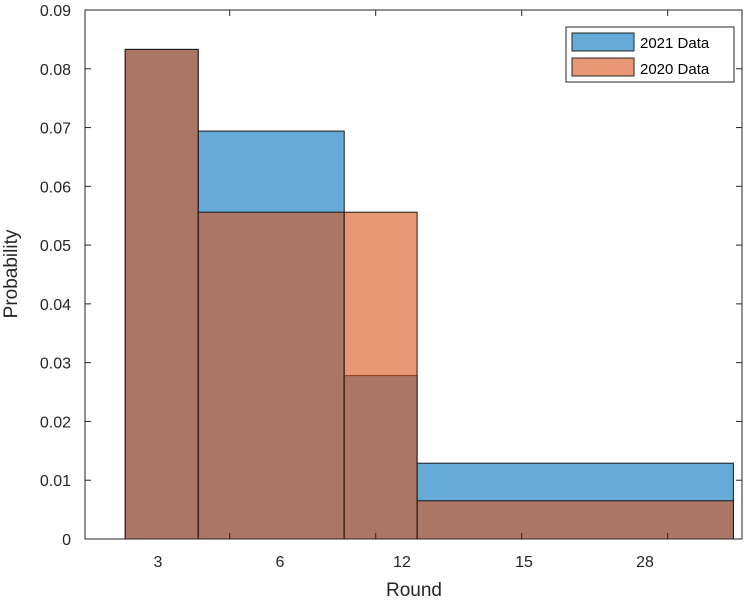 This screenshot has width=751, height=600. Describe the element at coordinates (55, 422) in the screenshot. I see `y-tick-label: 0.02` at that location.